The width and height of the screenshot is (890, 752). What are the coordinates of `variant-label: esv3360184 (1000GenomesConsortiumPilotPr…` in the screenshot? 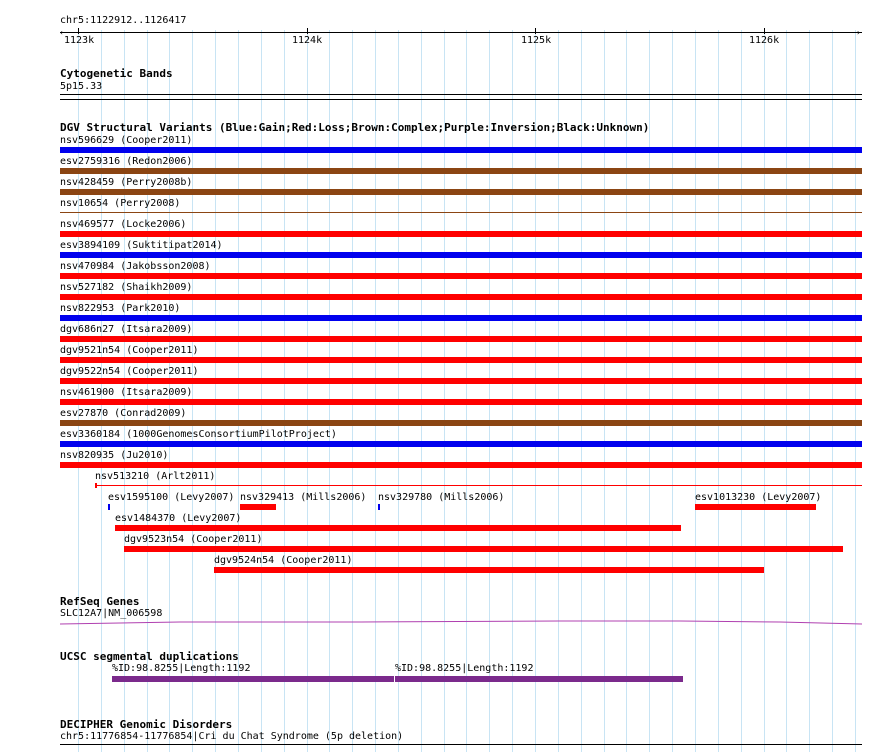 It's located at (198, 434).